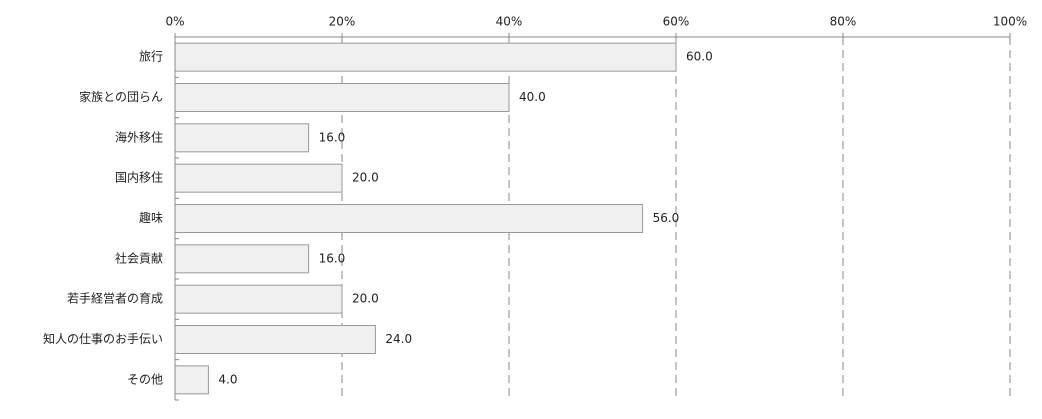 The image size is (1042, 419). I want to click on x-tick-label: 40%, so click(509, 22).